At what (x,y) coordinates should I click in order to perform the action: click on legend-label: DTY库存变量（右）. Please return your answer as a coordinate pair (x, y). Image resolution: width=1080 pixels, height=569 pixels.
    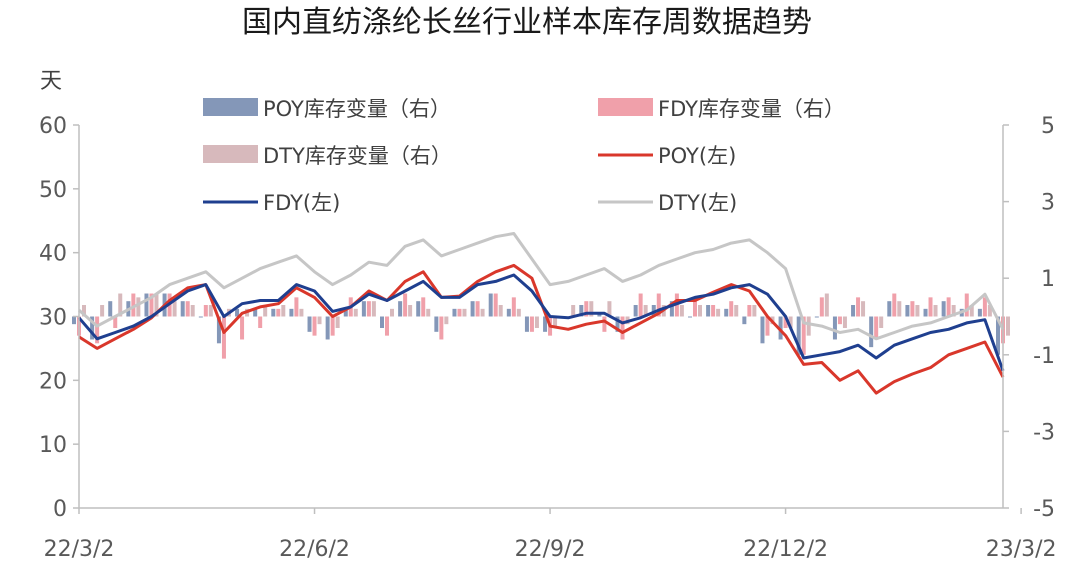
    Looking at the image, I should click on (357, 156).